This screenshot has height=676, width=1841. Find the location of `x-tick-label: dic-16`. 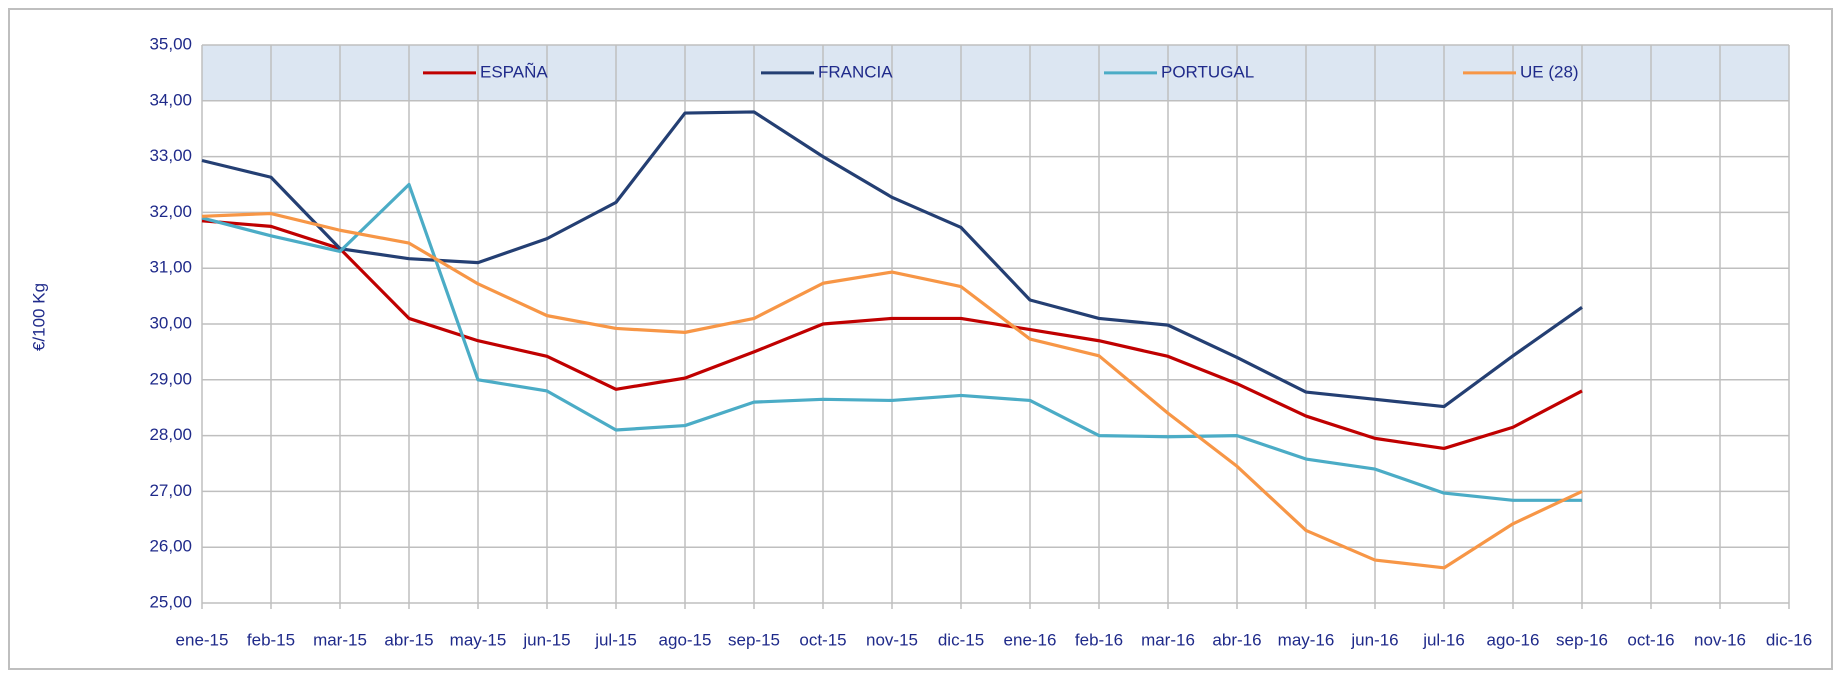

x-tick-label: dic-16 is located at coordinates (1789, 639).